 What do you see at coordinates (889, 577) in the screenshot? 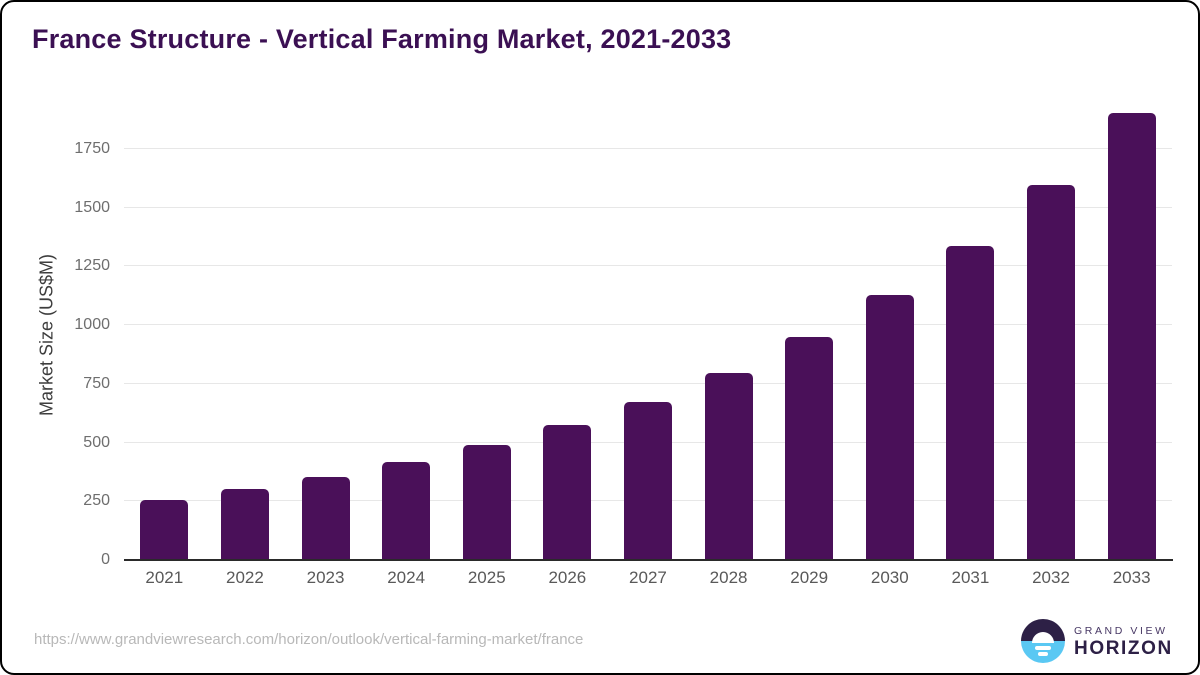
I see `x-axis-label-2030: 2030` at bounding box center [889, 577].